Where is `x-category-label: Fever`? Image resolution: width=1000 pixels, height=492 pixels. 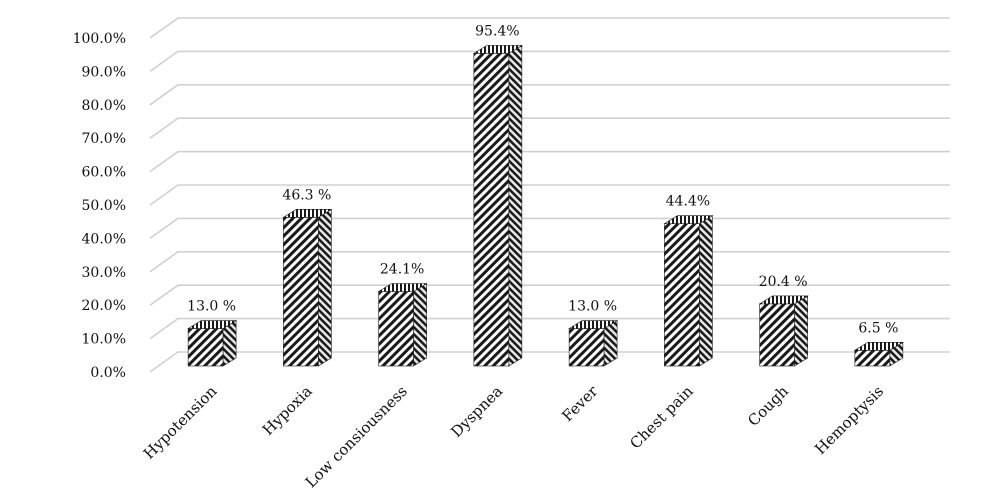 x-category-label: Fever is located at coordinates (580, 404).